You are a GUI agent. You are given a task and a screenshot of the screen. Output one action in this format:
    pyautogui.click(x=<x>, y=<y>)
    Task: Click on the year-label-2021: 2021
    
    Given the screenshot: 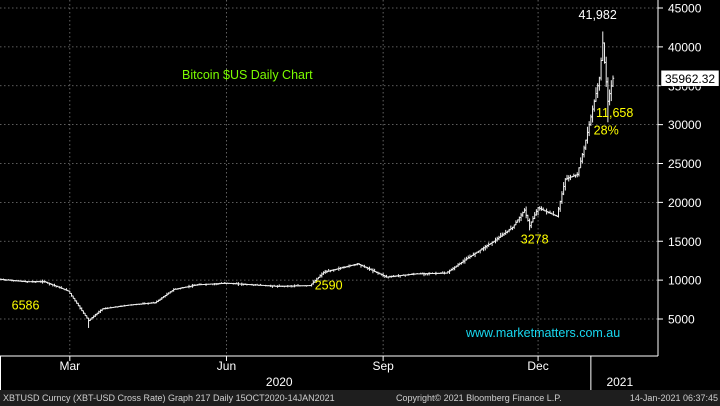 What is the action you would take?
    pyautogui.click(x=619, y=382)
    